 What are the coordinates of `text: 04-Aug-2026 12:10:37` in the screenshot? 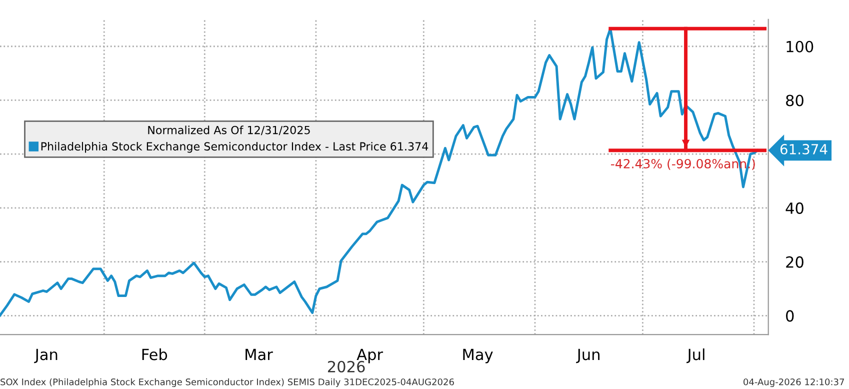 It's located at (794, 383).